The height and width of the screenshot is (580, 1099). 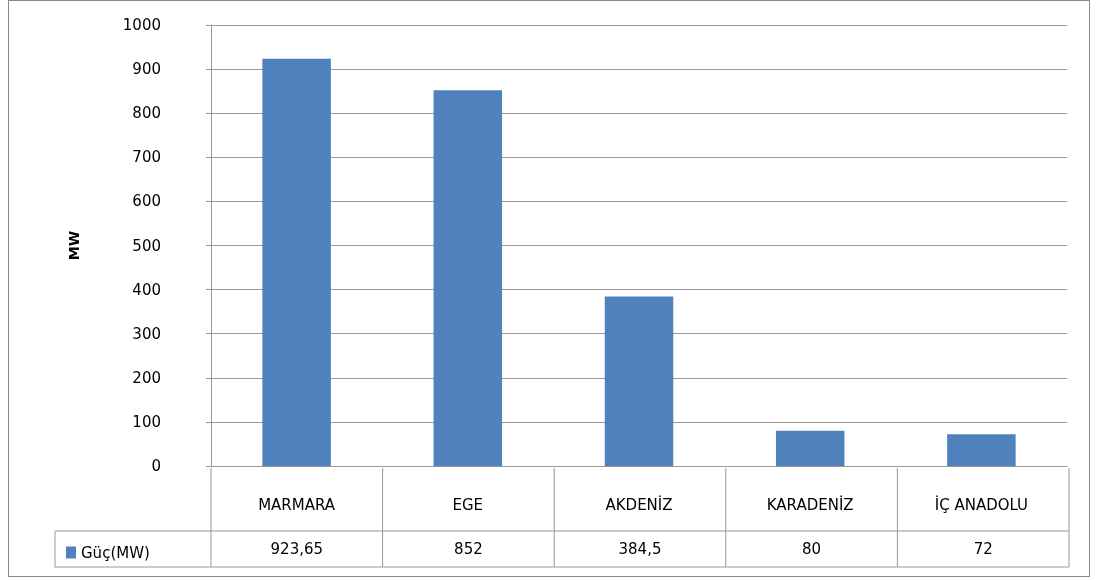 What do you see at coordinates (141, 25) in the screenshot?
I see `y-tick-label: 1000` at bounding box center [141, 25].